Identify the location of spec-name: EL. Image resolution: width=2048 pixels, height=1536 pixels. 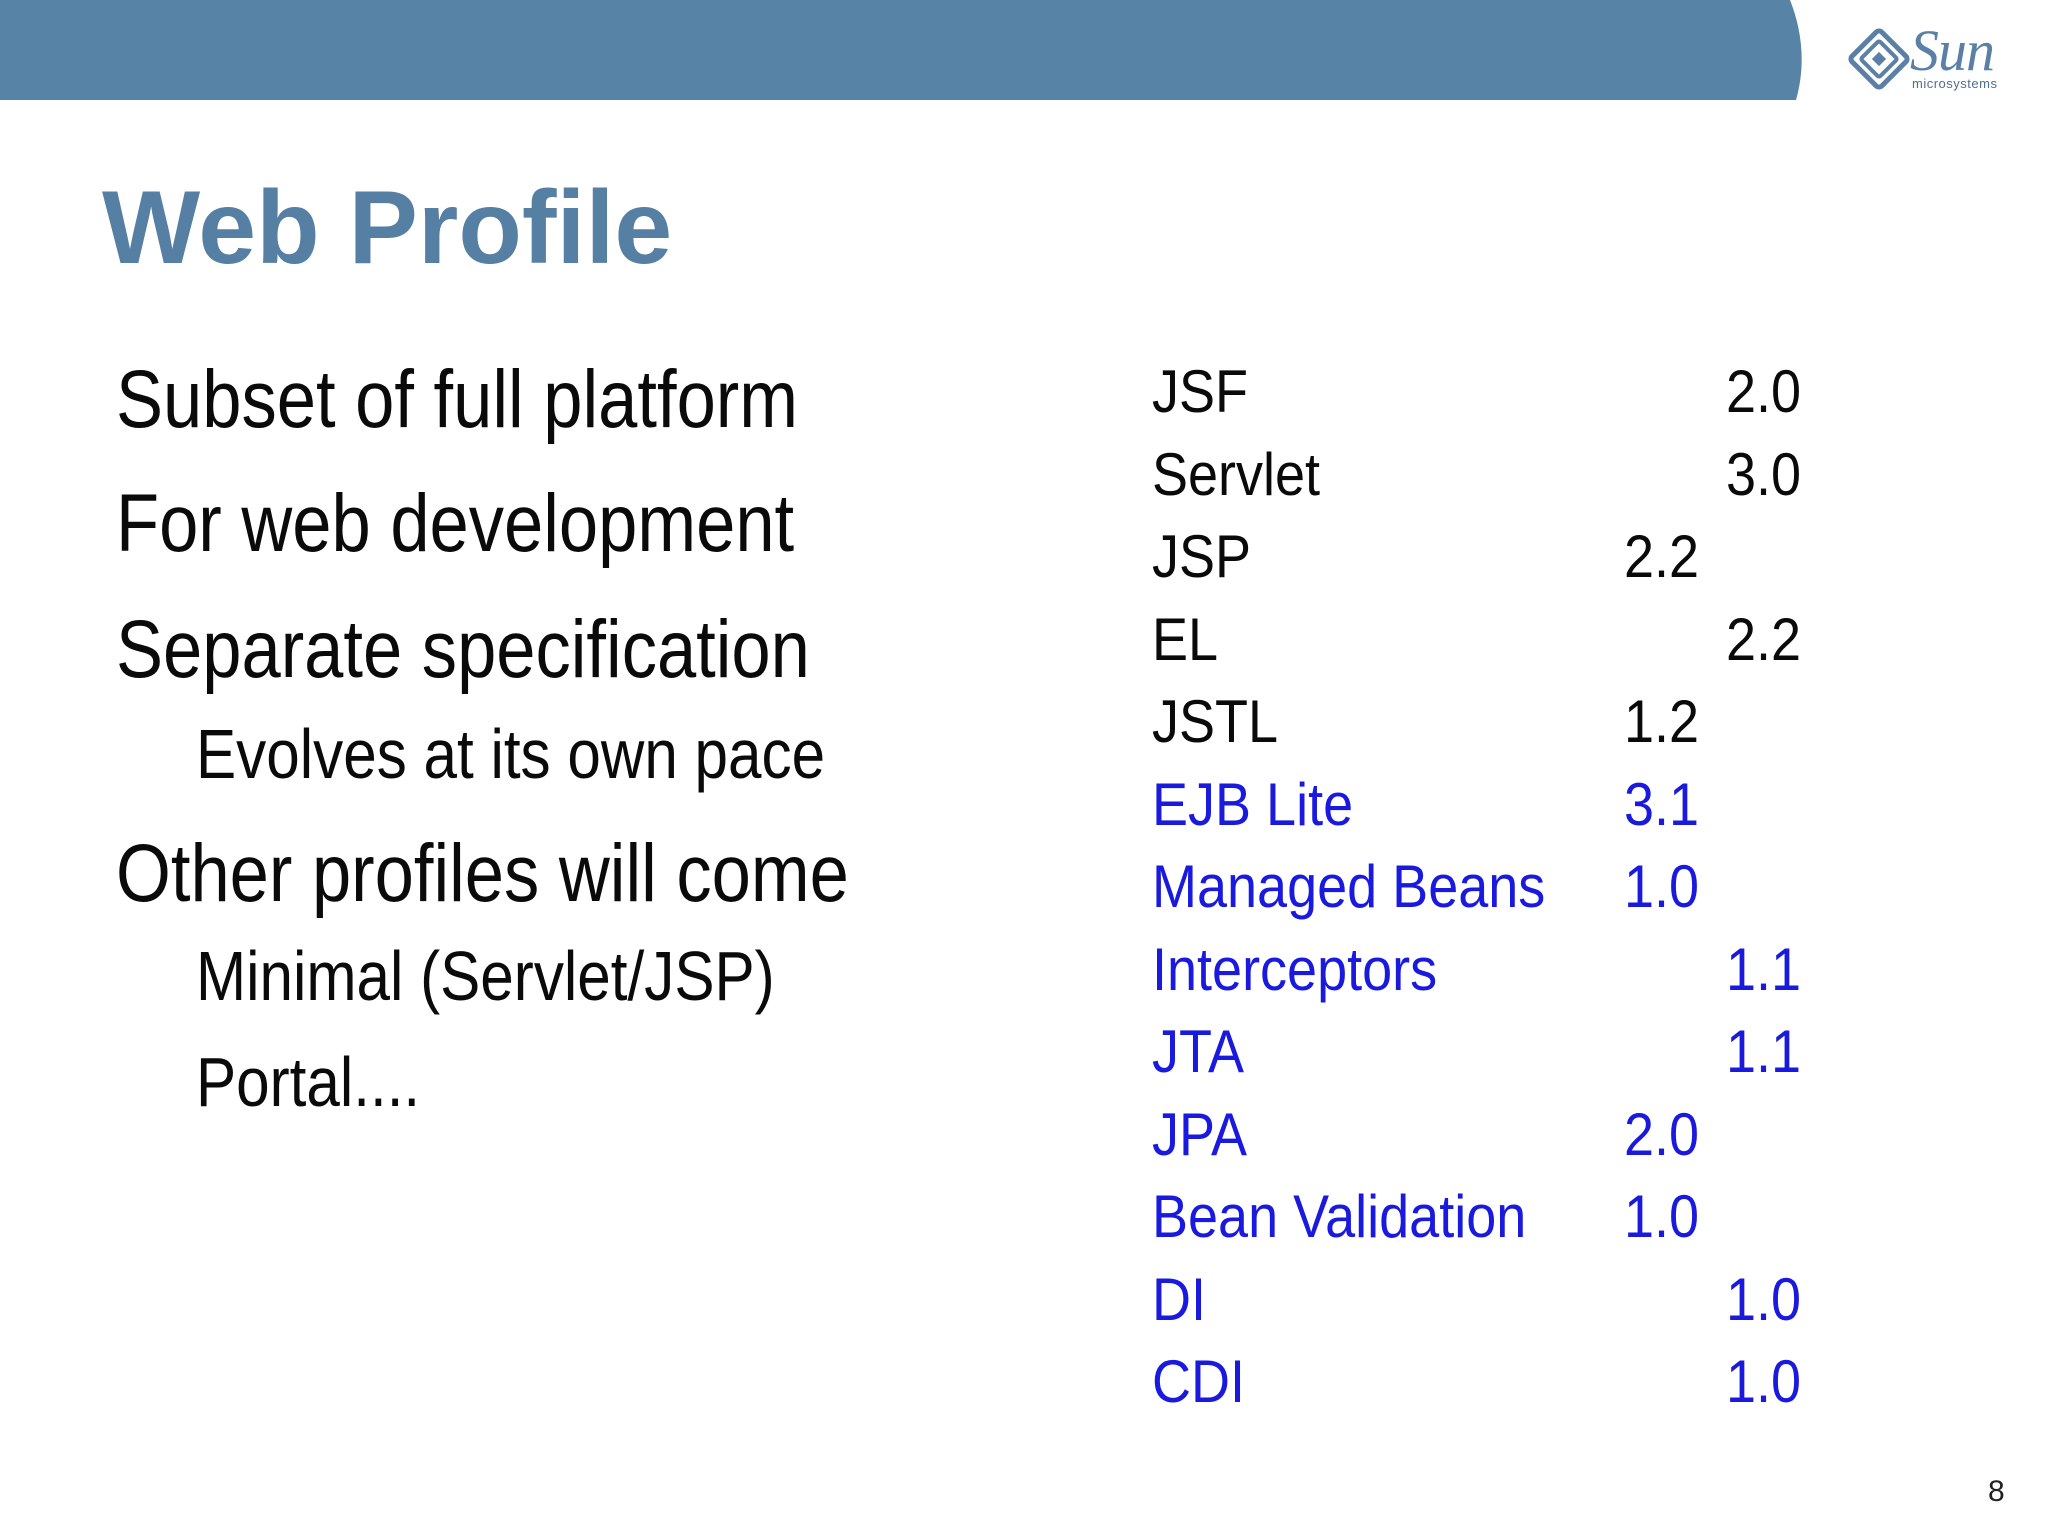
(1185, 639).